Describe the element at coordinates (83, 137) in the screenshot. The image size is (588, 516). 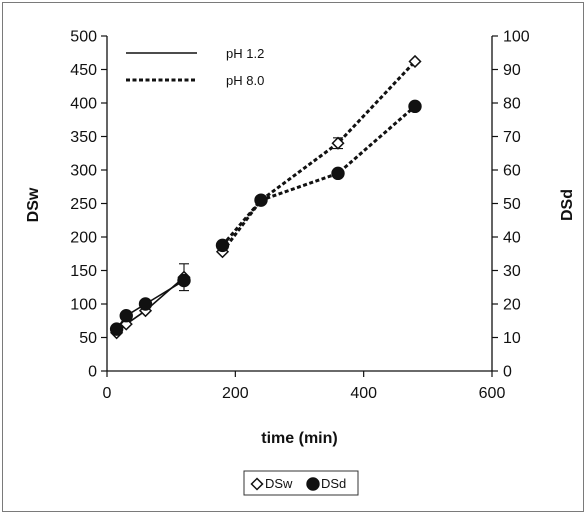
I see `y-left-tick-label: 350` at that location.